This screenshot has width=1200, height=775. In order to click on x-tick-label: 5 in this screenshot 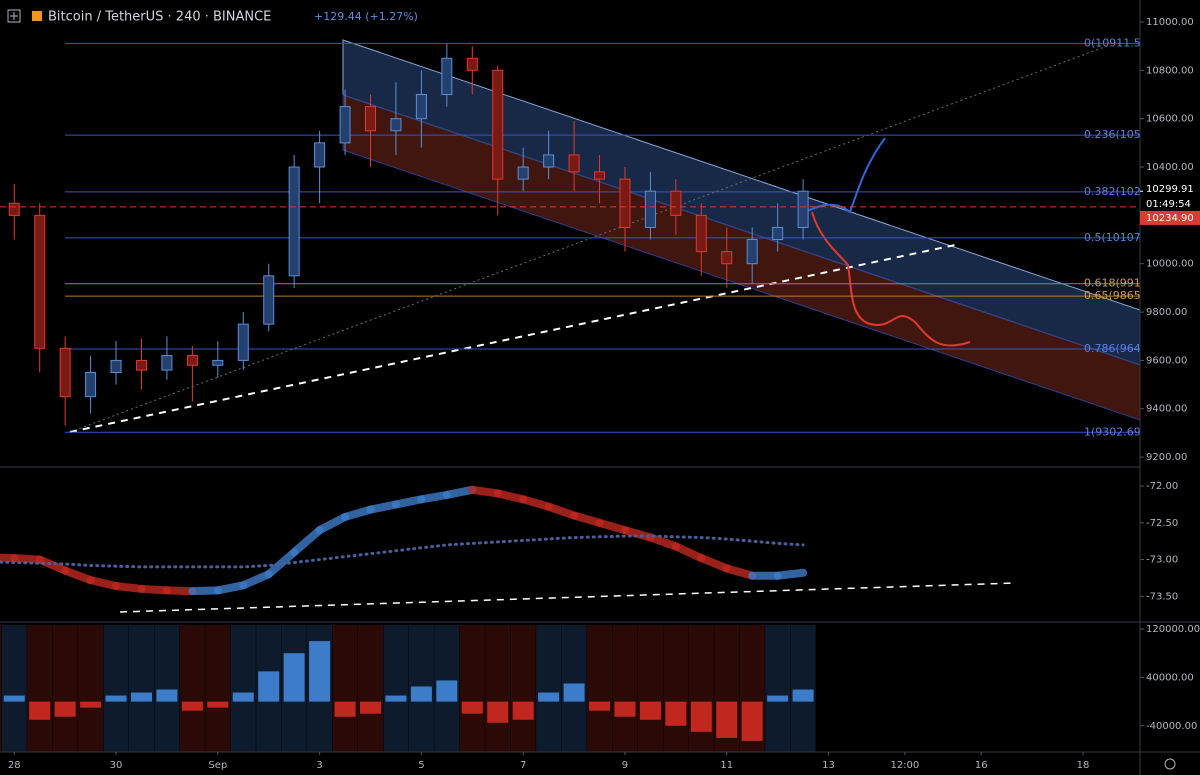, I will do `click(421, 765)`.